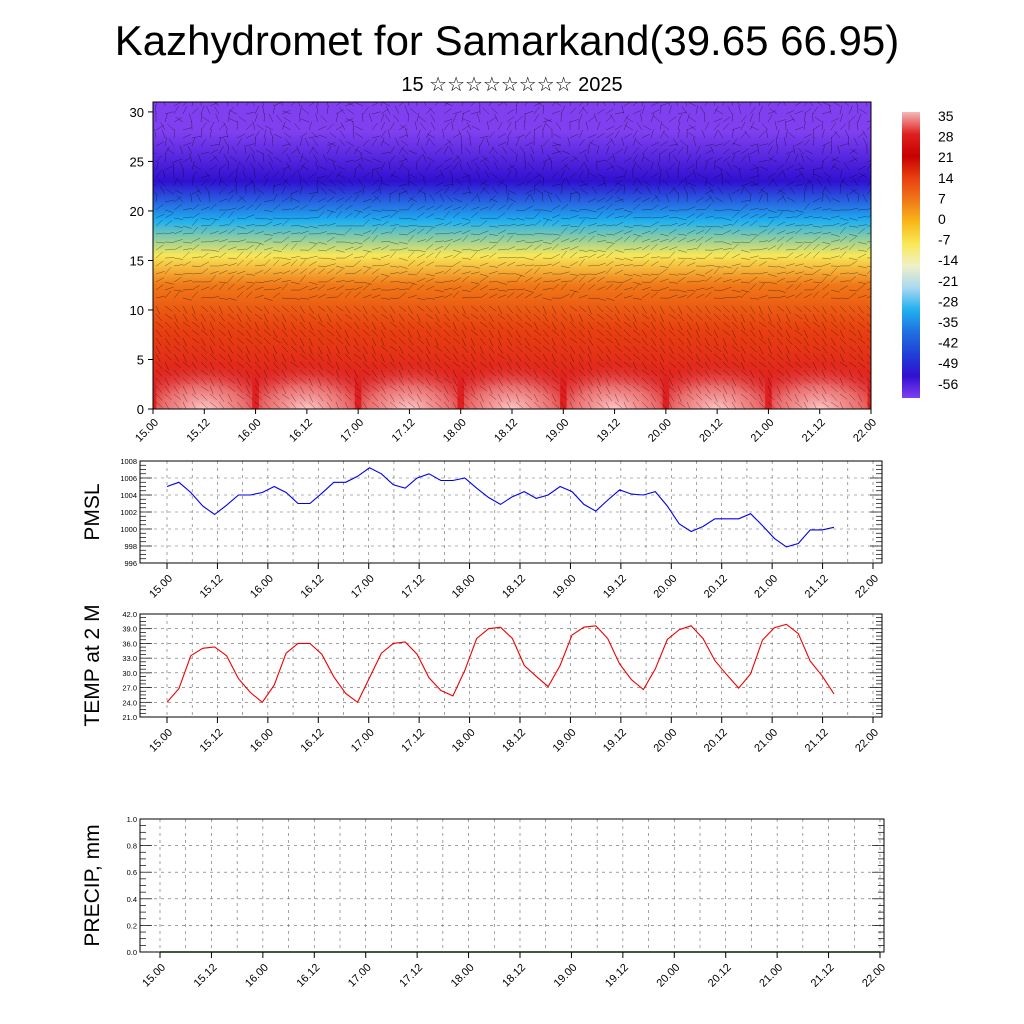  I want to click on x-tick-label: 20.00, so click(665, 587).